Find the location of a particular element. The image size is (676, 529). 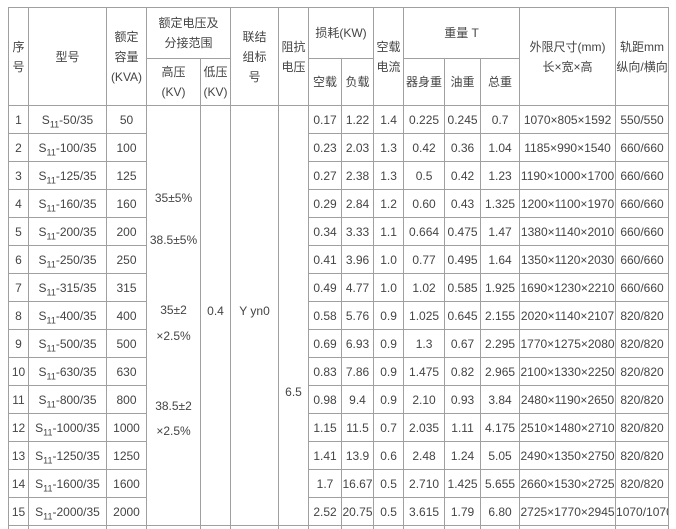

cell-serial: 5 is located at coordinates (18, 231).